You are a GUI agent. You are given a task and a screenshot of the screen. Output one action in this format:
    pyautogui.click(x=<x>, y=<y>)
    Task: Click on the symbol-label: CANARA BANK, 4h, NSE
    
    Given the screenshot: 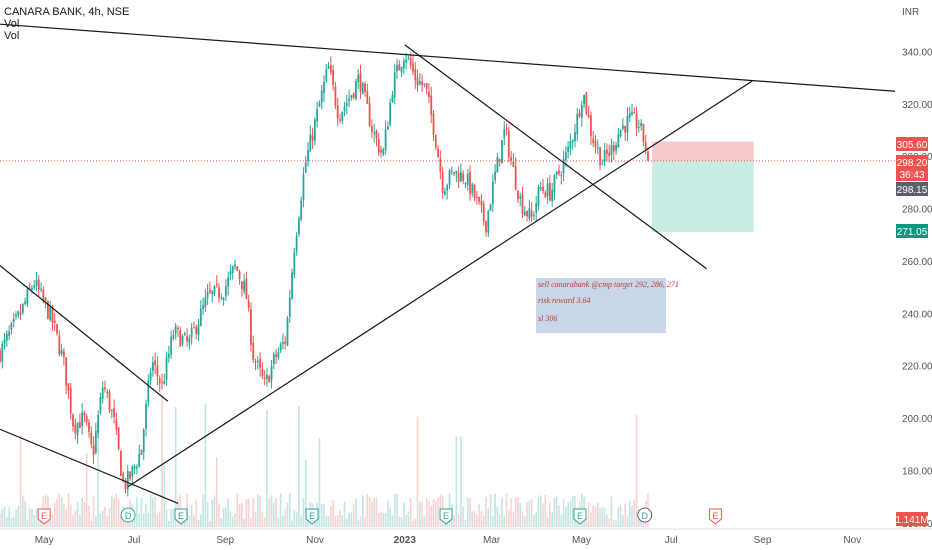 What is the action you would take?
    pyautogui.click(x=67, y=12)
    